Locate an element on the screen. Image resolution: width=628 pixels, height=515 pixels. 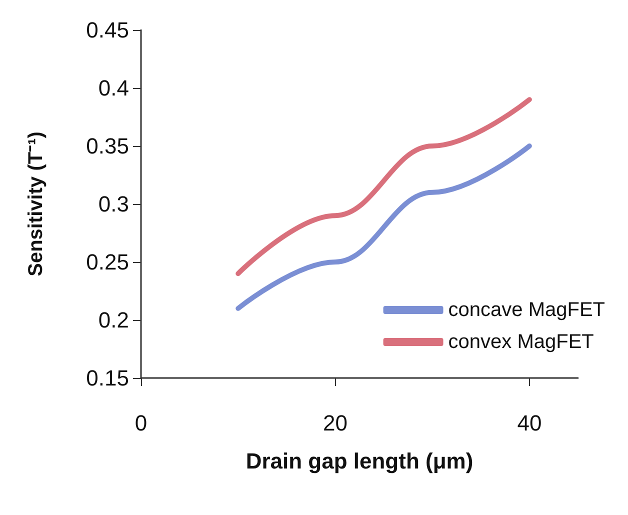
y-tick-label: 0.35 is located at coordinates (107, 146).